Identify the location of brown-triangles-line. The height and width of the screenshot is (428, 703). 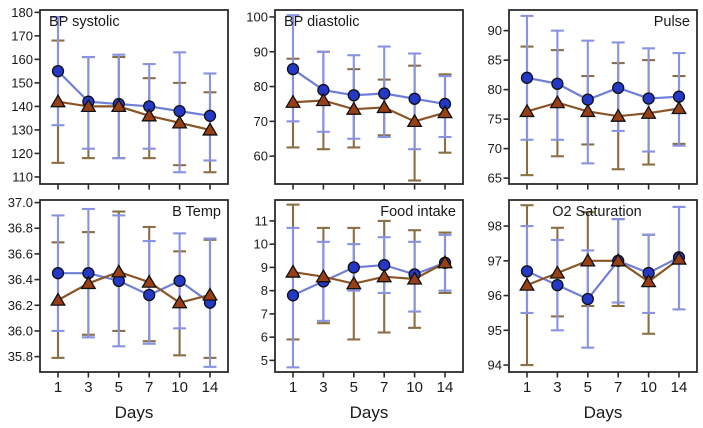
(369, 111).